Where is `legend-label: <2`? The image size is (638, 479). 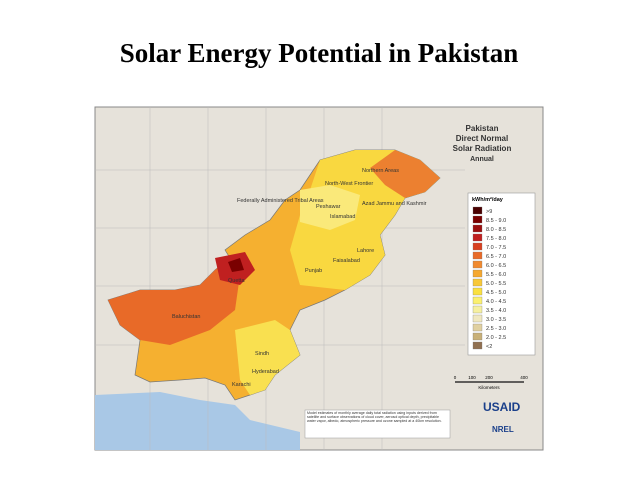
legend-label: <2 is located at coordinates (489, 347).